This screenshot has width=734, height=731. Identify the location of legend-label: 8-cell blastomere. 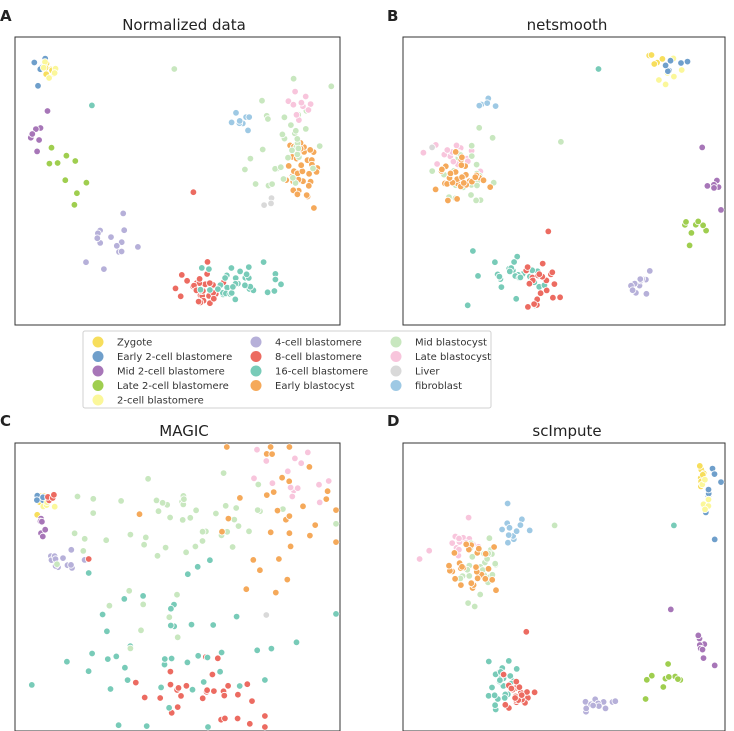
(318, 357).